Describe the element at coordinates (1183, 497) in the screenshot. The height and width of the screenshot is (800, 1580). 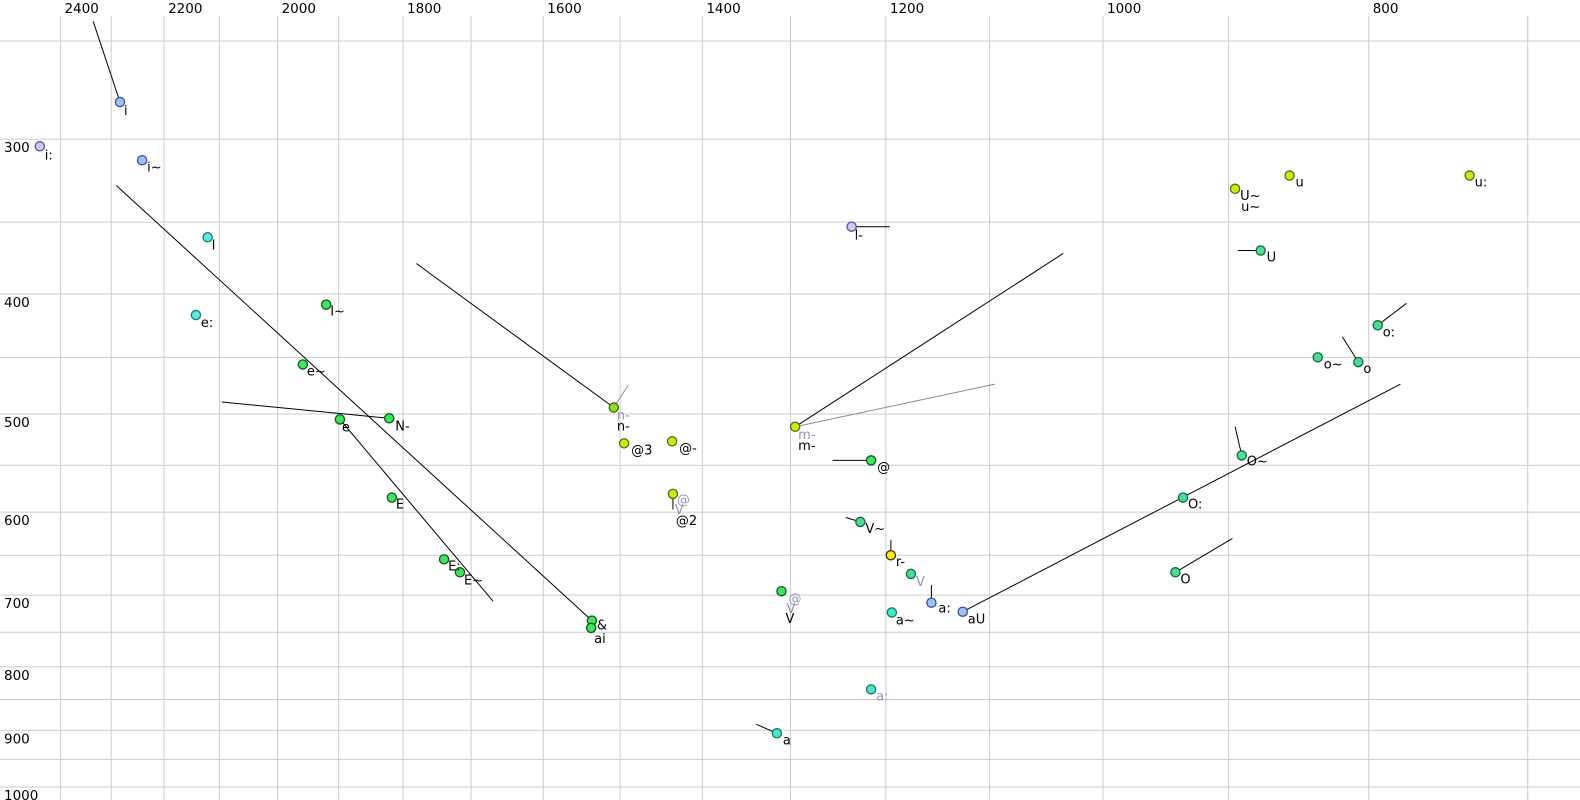
I see `vowel-point-O:` at that location.